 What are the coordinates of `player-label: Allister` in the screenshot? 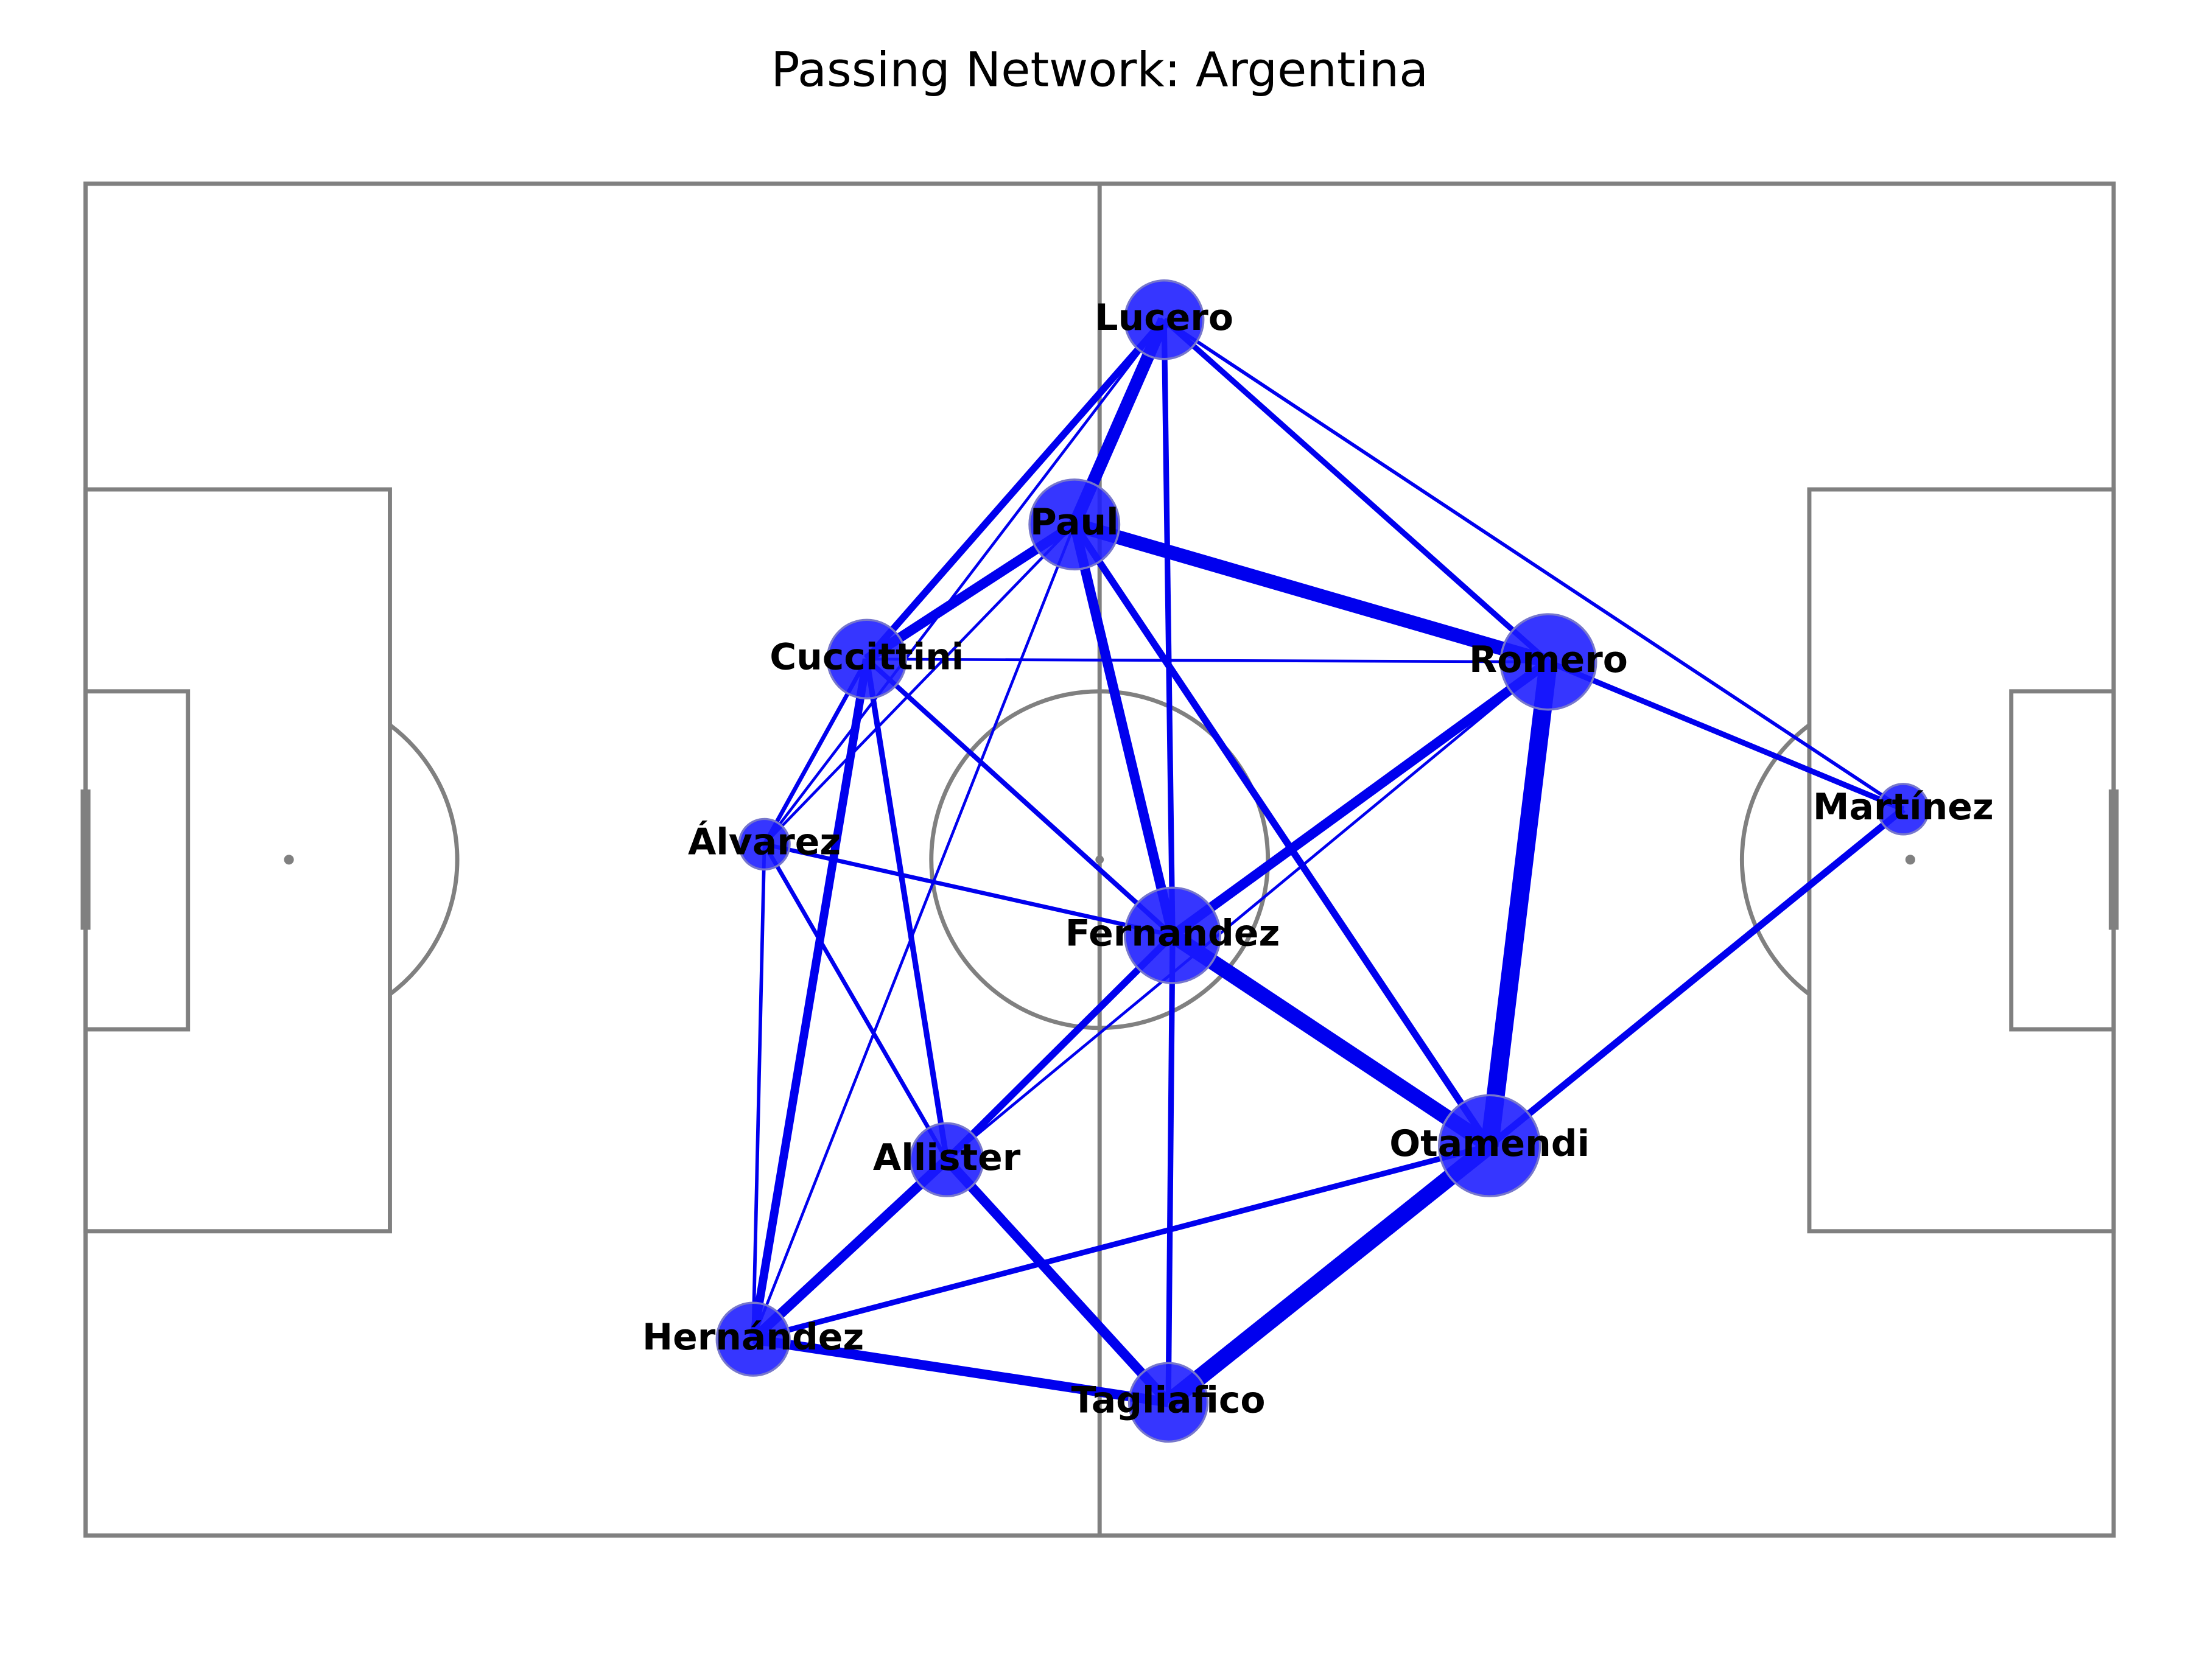 It's located at (947, 1157).